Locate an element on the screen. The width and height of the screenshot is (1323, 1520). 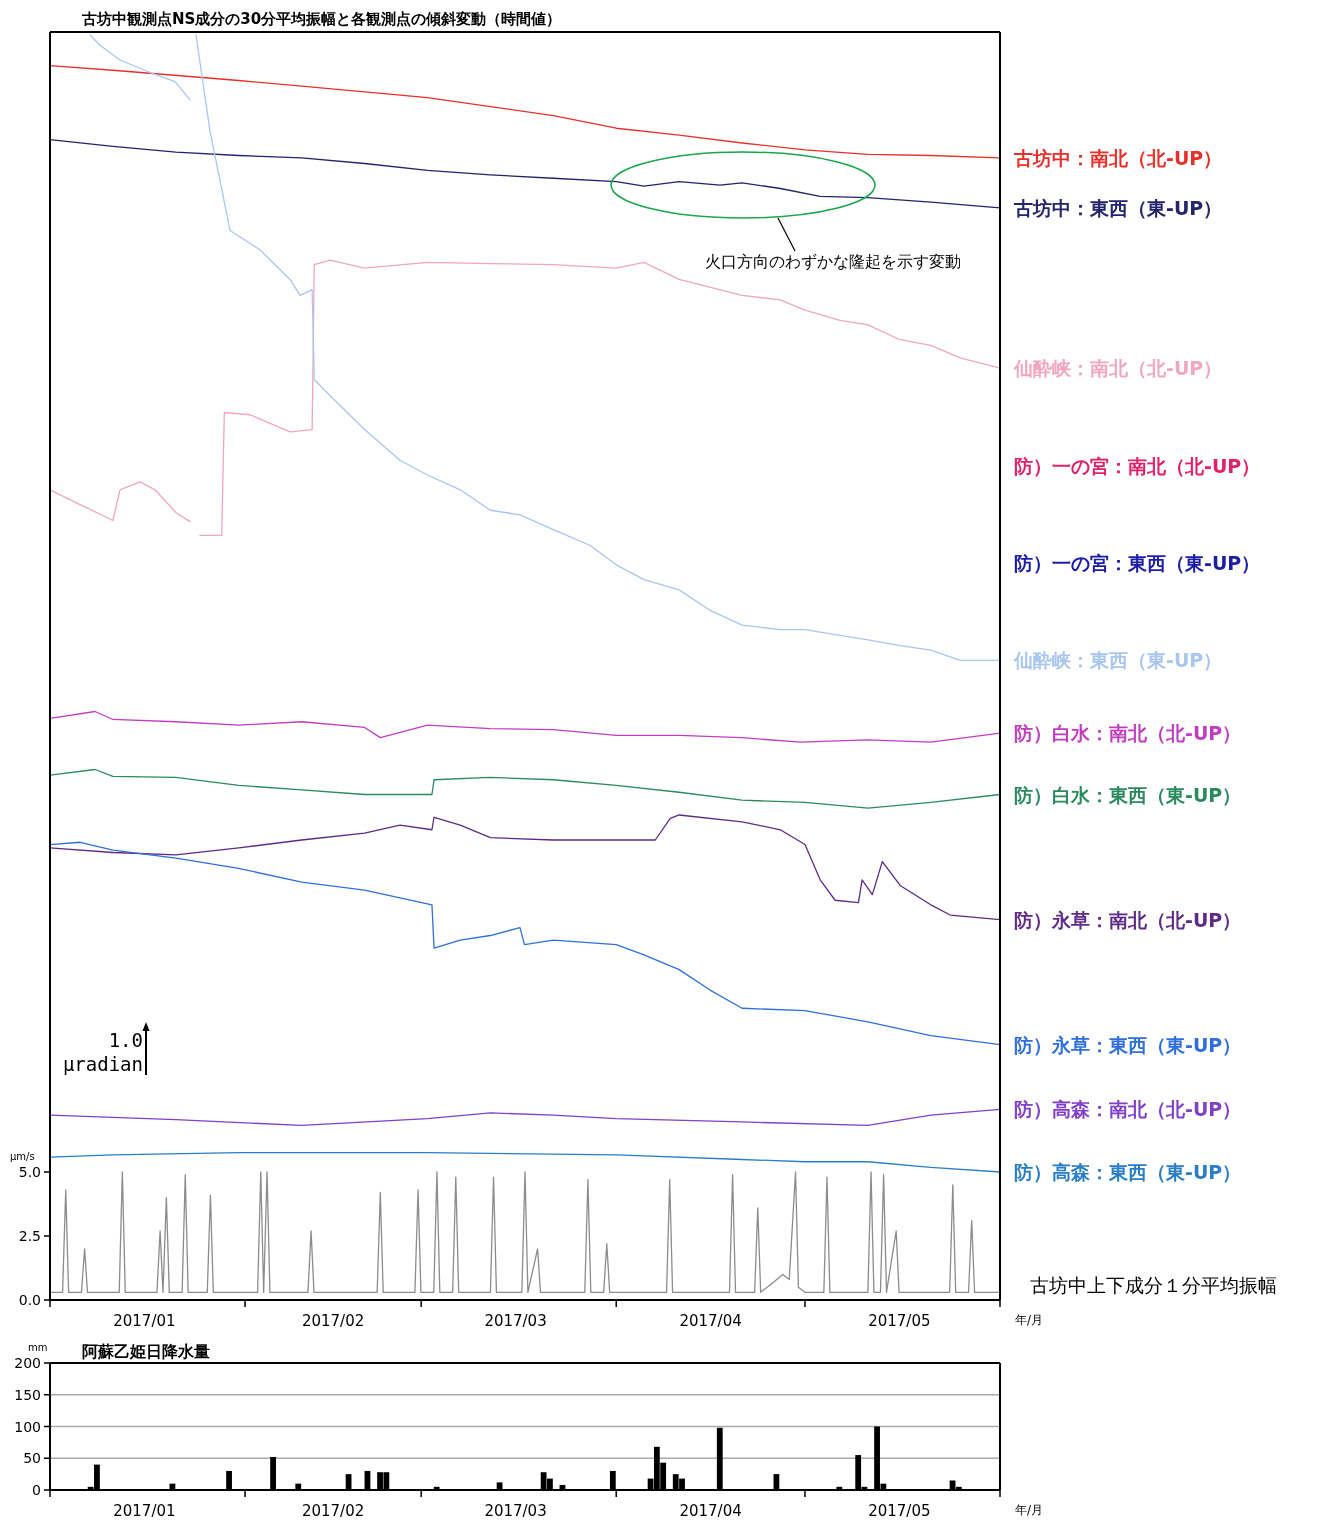
y-tick-label: 0 is located at coordinates (36, 1490).